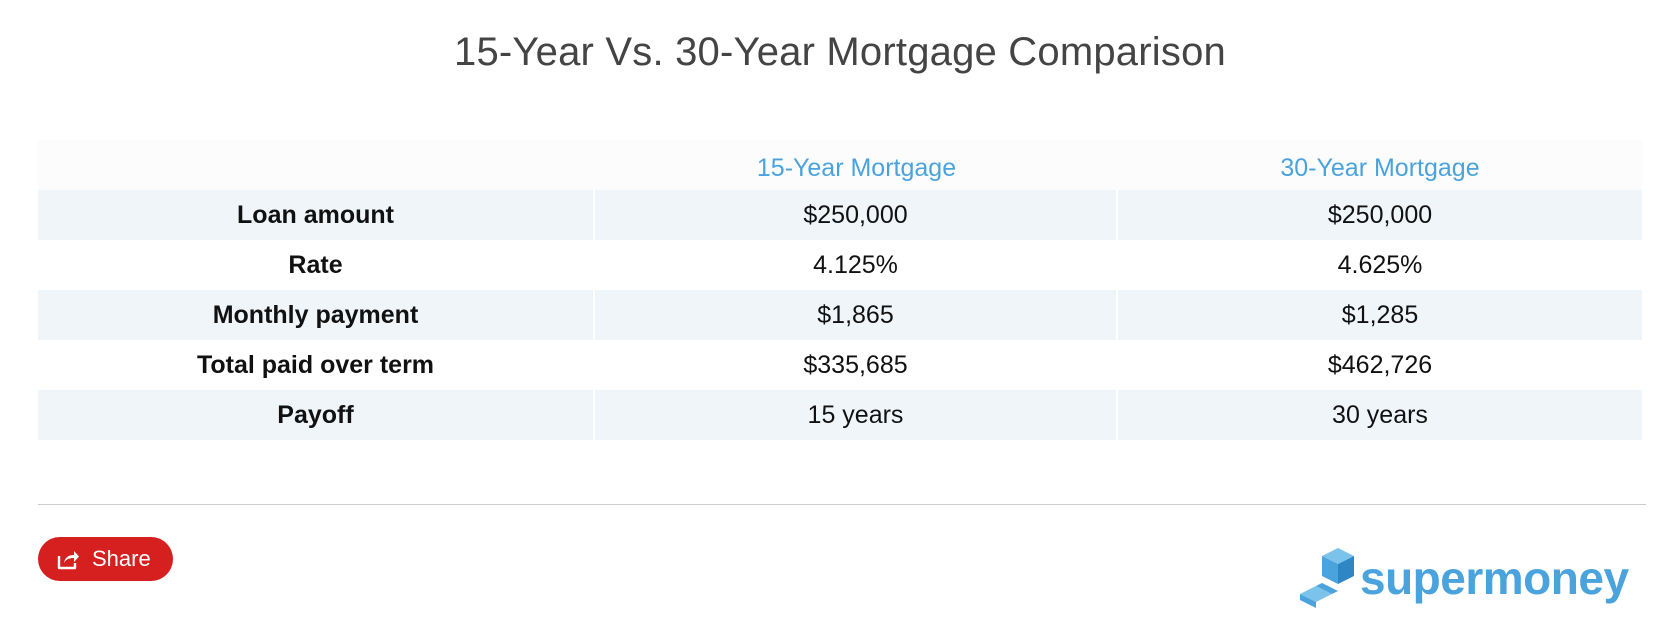 The width and height of the screenshot is (1680, 622). Describe the element at coordinates (316, 365) in the screenshot. I see `row-label-total-paid: Total paid over term` at that location.